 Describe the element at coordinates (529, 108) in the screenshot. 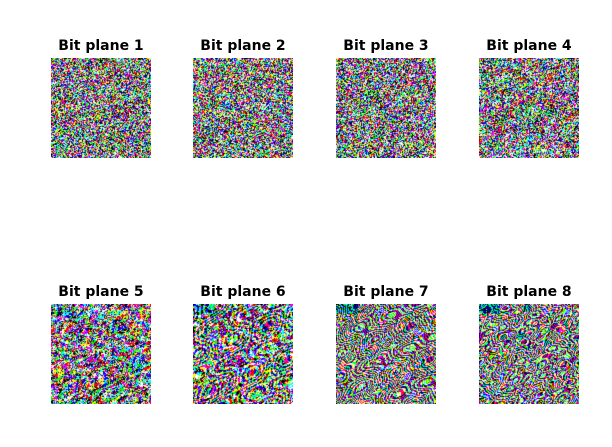

I see `bit-plane-4-image` at that location.